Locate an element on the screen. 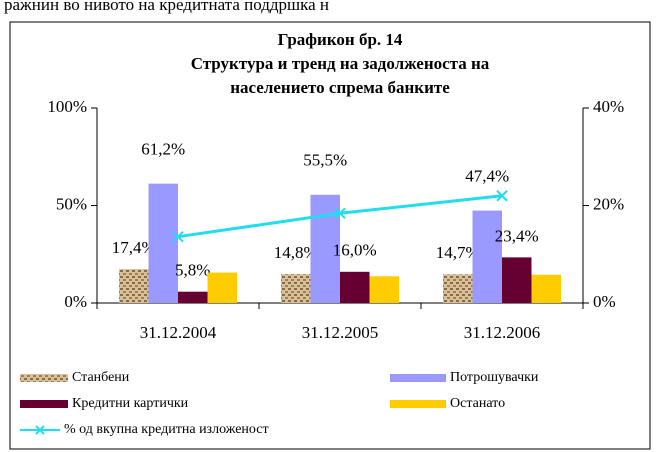 The height and width of the screenshot is (452, 659). data-label: 5,8% is located at coordinates (192, 270).